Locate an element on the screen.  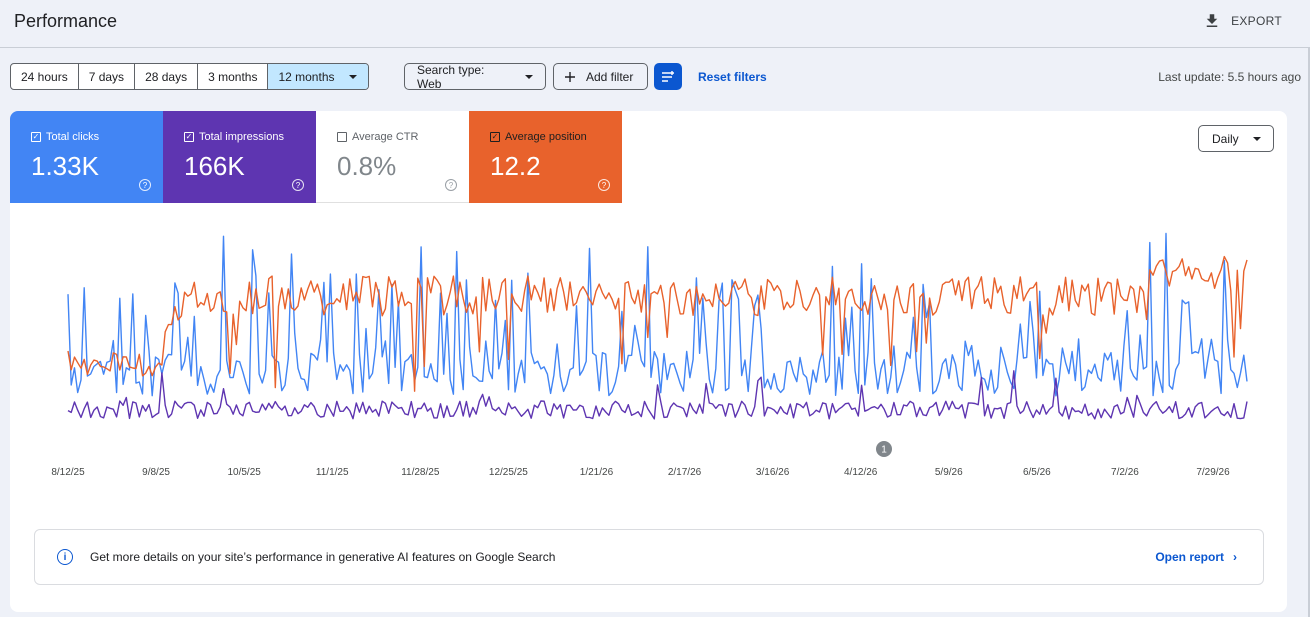
metric-label-row: ✓ Total impressions is located at coordinates (234, 137).